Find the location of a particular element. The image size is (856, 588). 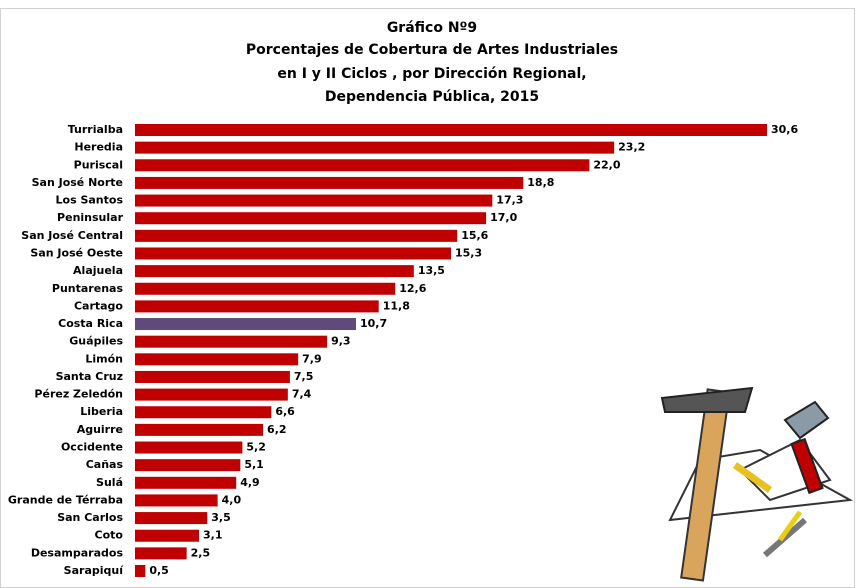

category-label: Coto is located at coordinates (109, 535).